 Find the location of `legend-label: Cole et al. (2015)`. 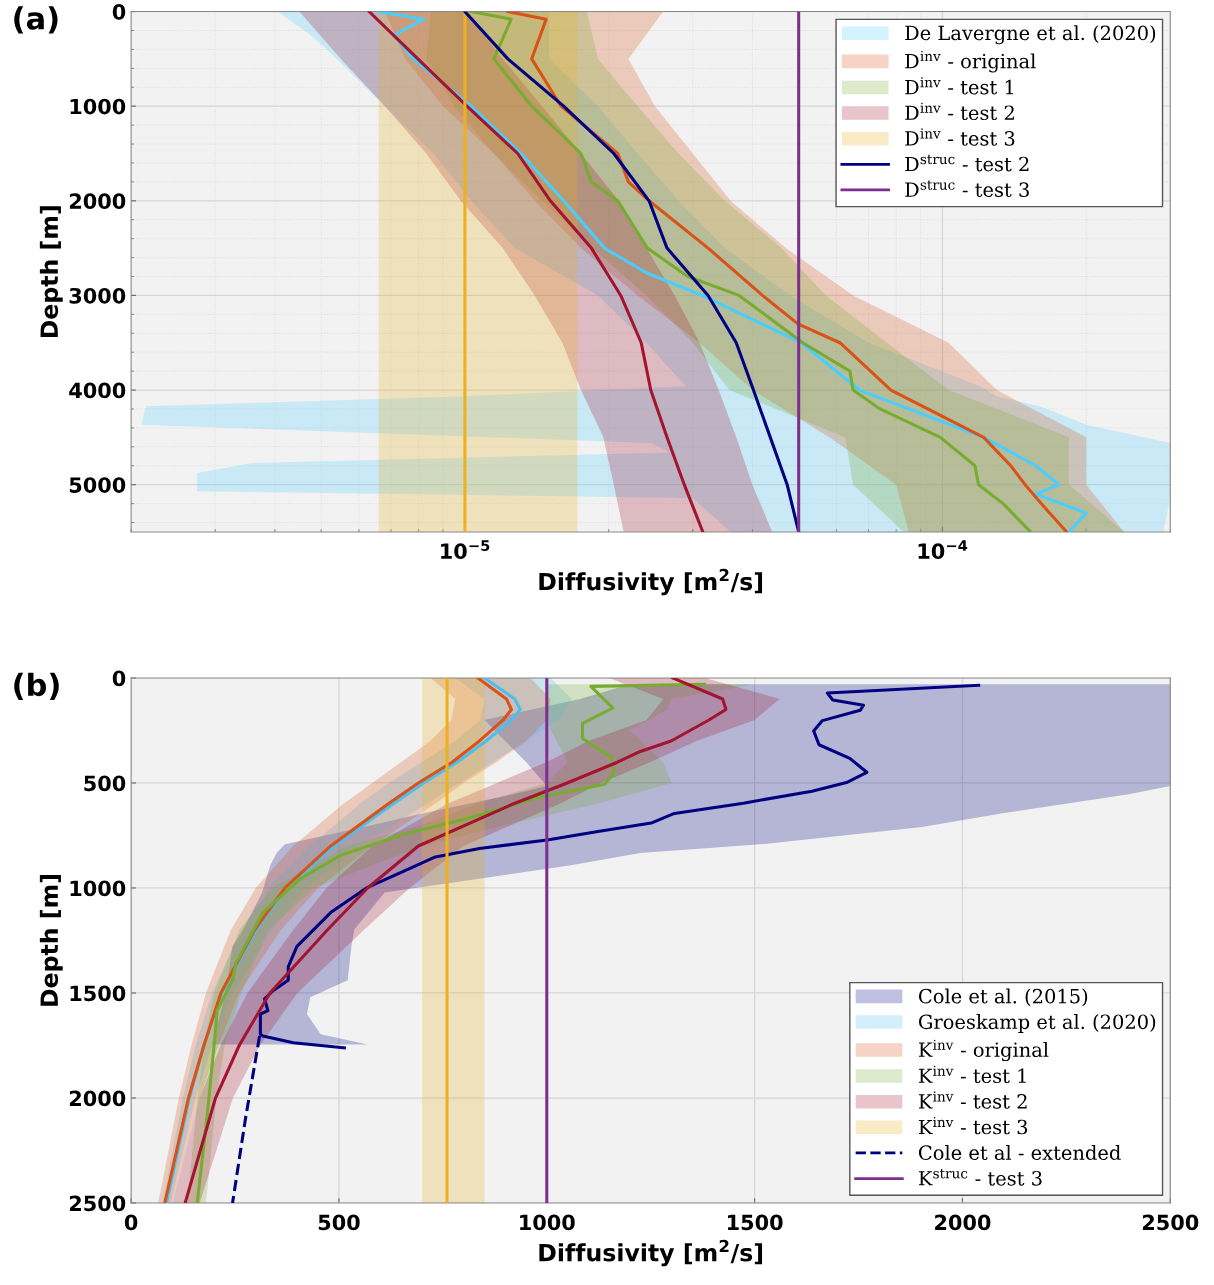

legend-label: Cole et al. (2015) is located at coordinates (1003, 997).